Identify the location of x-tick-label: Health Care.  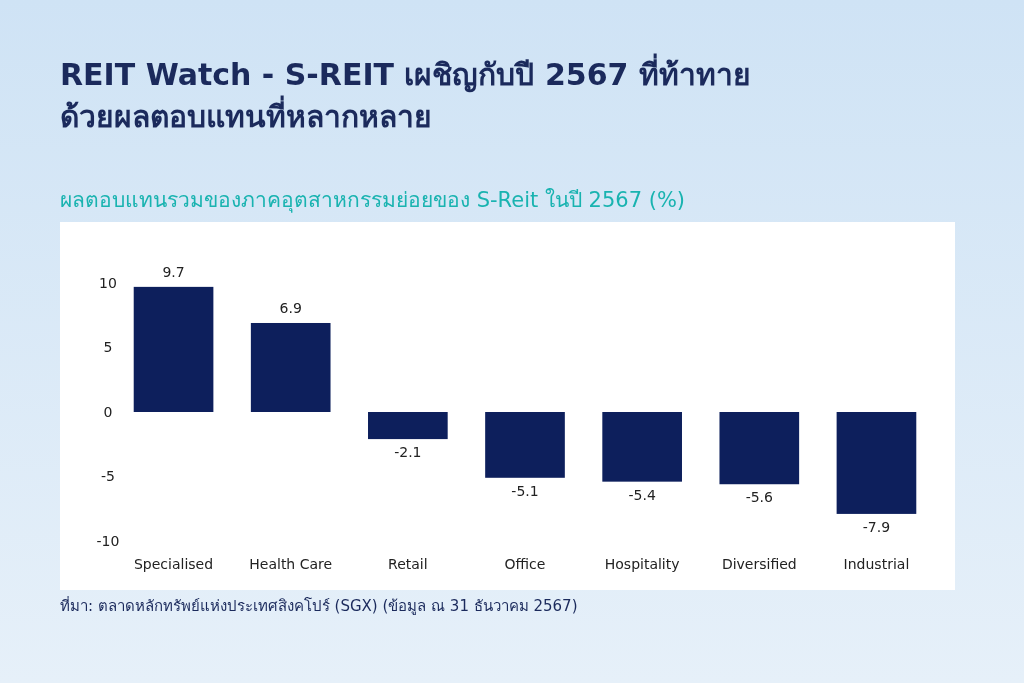
(291, 564).